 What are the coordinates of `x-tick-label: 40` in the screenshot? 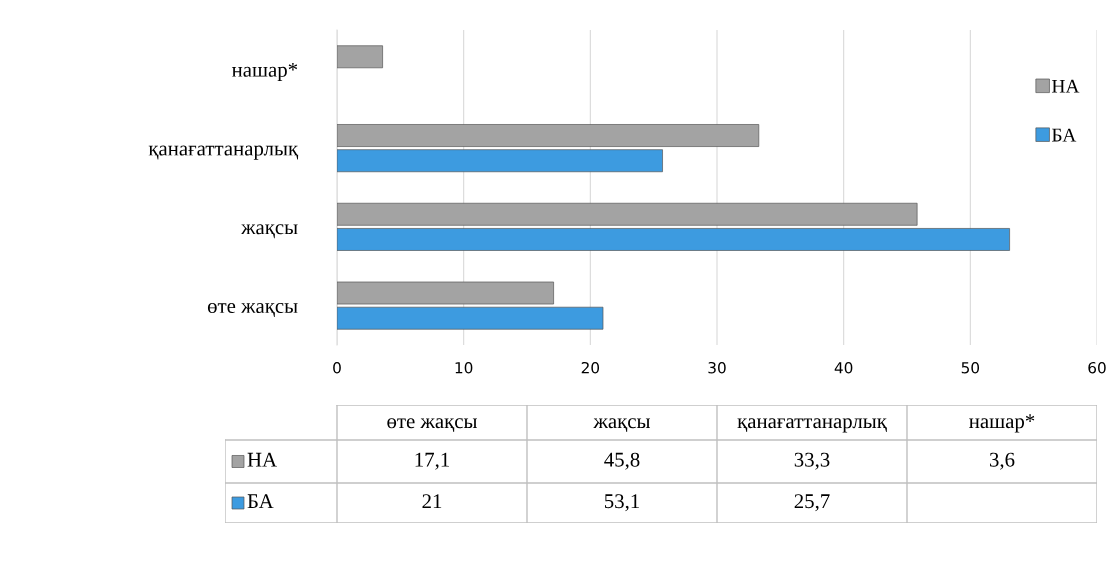 It's located at (843, 367).